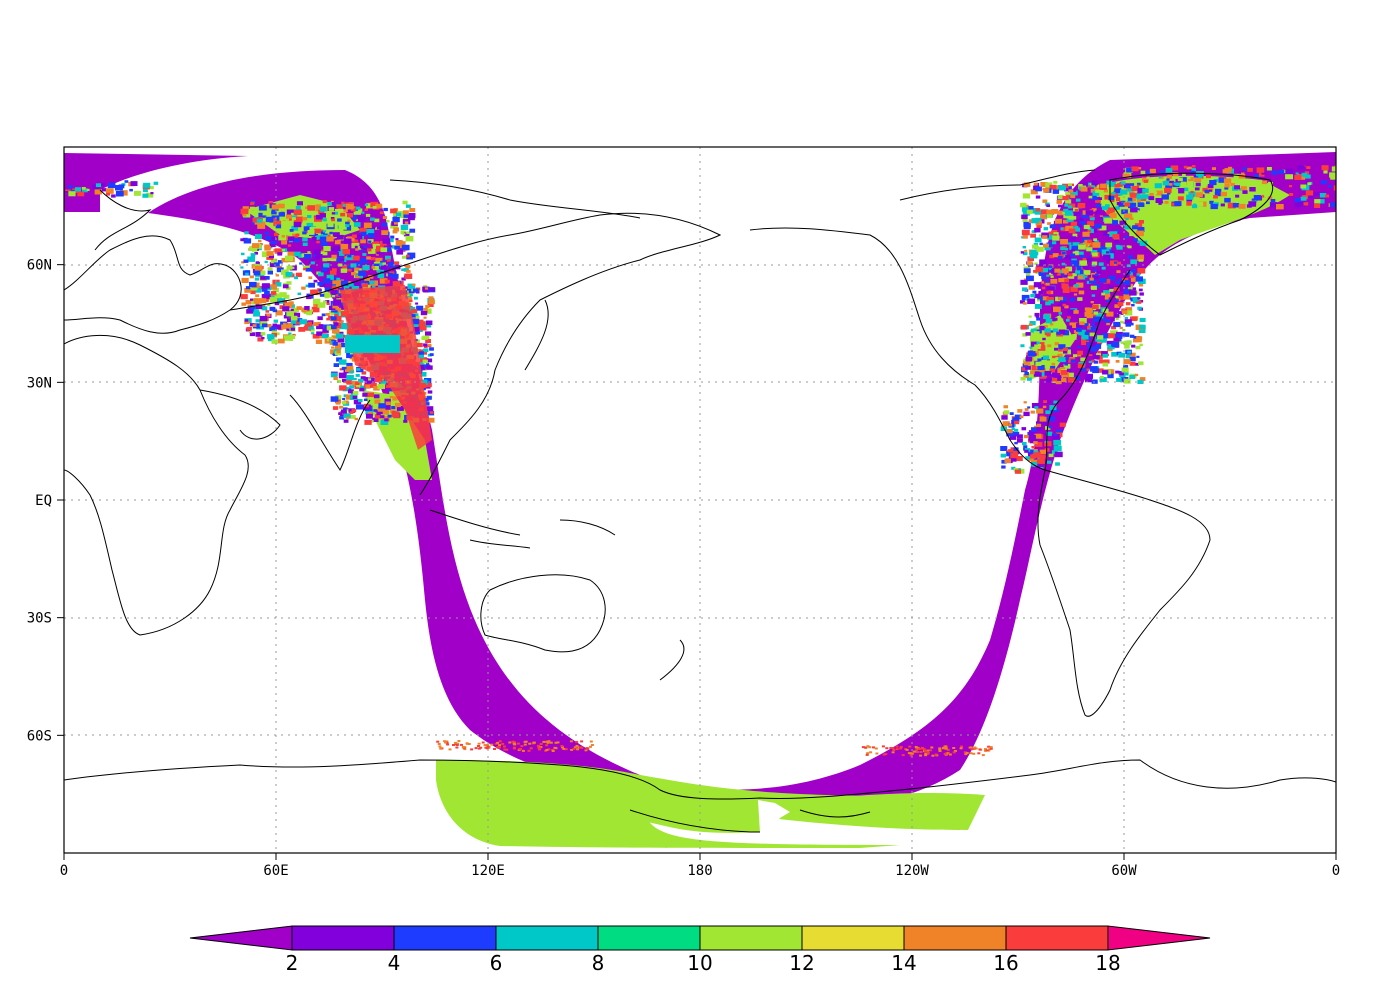 This screenshot has width=1400, height=1000. Describe the element at coordinates (39, 736) in the screenshot. I see `y-tick-label: 60S` at that location.